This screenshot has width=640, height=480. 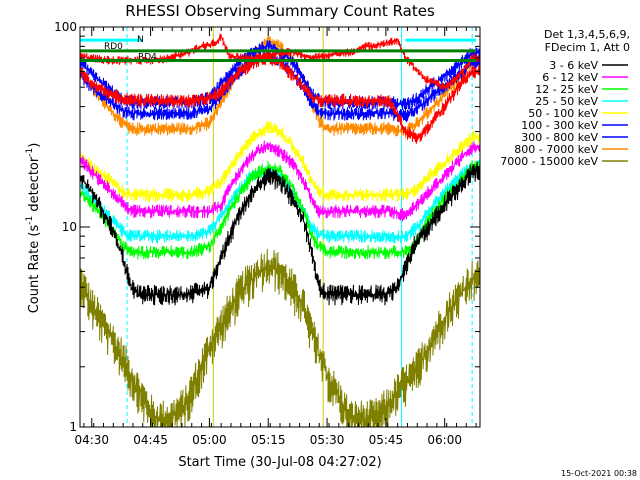 What do you see at coordinates (549, 161) in the screenshot?
I see `legend-label-8: 7000 - 15000 keV` at bounding box center [549, 161].